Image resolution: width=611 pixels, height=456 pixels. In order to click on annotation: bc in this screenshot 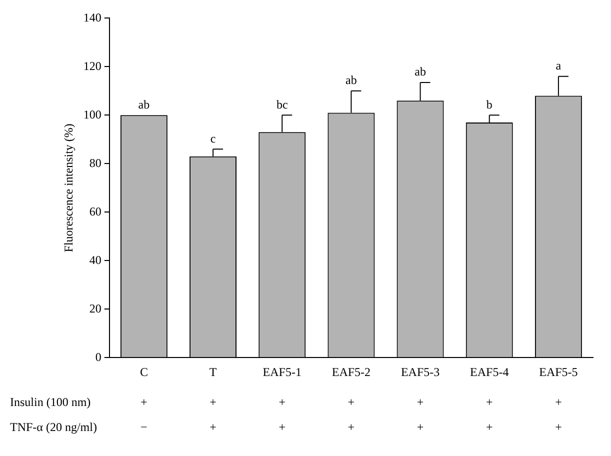, I will do `click(282, 104)`.